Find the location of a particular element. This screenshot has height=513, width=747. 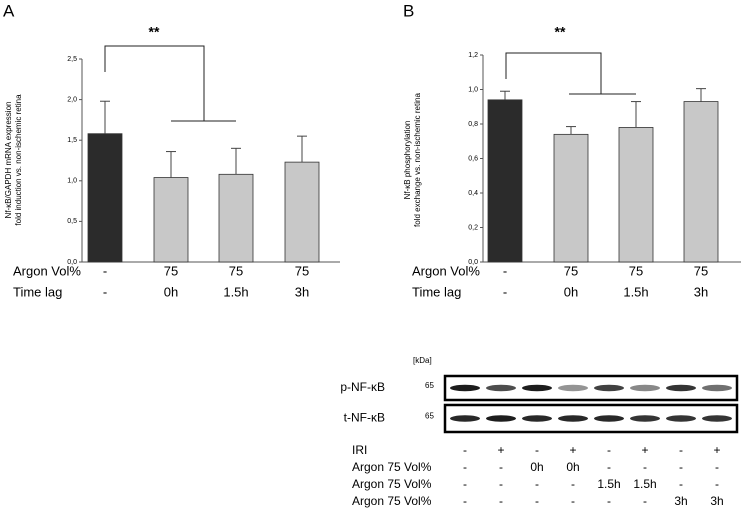

condition-label: IRI is located at coordinates (359, 450).